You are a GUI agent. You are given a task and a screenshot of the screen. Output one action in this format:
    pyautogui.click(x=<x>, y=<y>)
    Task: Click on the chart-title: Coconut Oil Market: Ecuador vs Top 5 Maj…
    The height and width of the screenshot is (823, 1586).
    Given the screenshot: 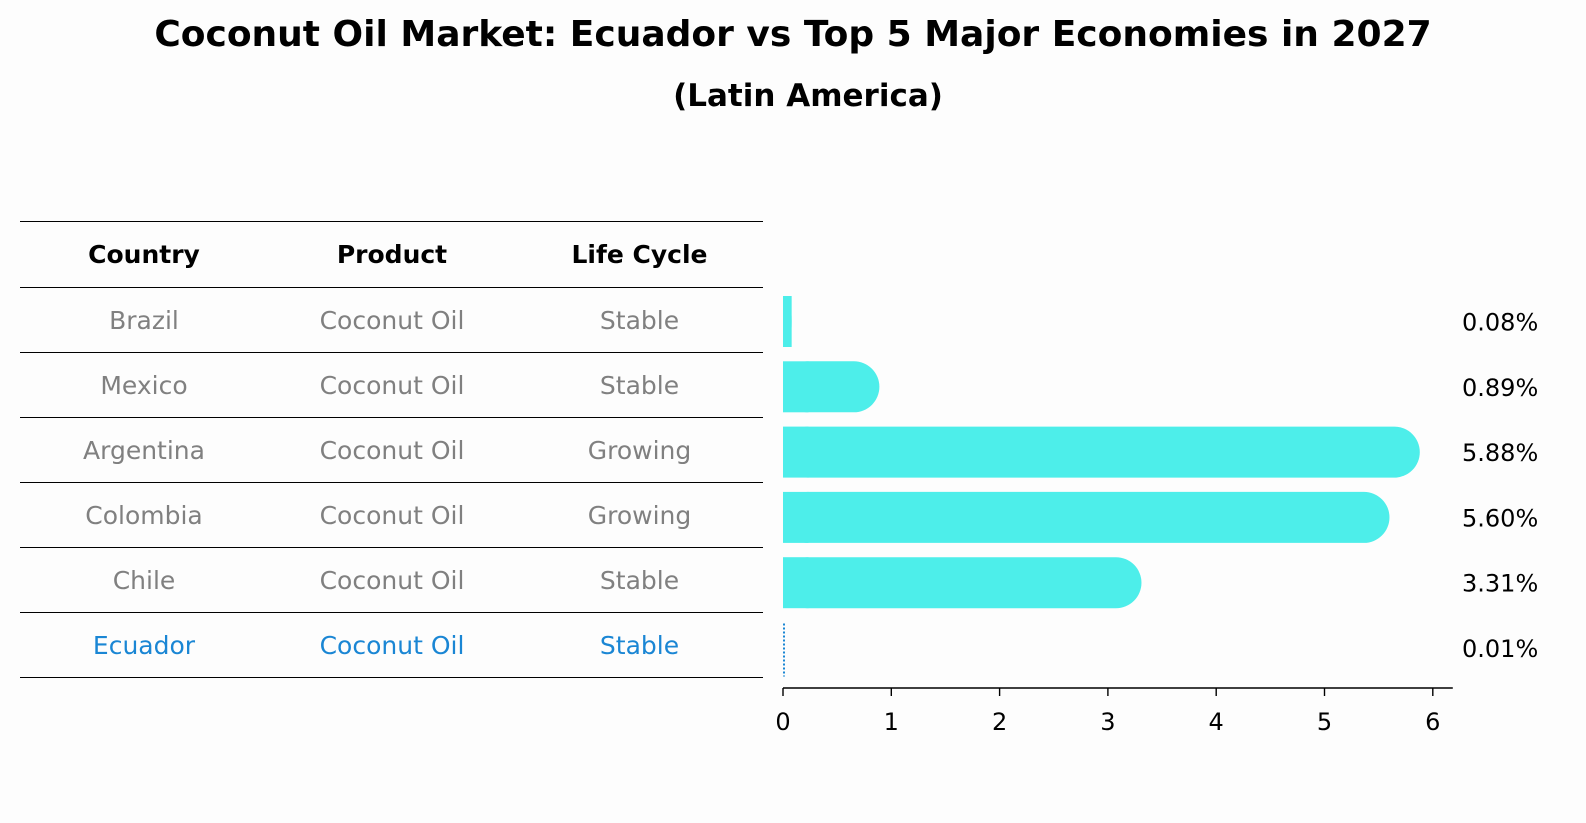 What is the action you would take?
    pyautogui.click(x=793, y=34)
    